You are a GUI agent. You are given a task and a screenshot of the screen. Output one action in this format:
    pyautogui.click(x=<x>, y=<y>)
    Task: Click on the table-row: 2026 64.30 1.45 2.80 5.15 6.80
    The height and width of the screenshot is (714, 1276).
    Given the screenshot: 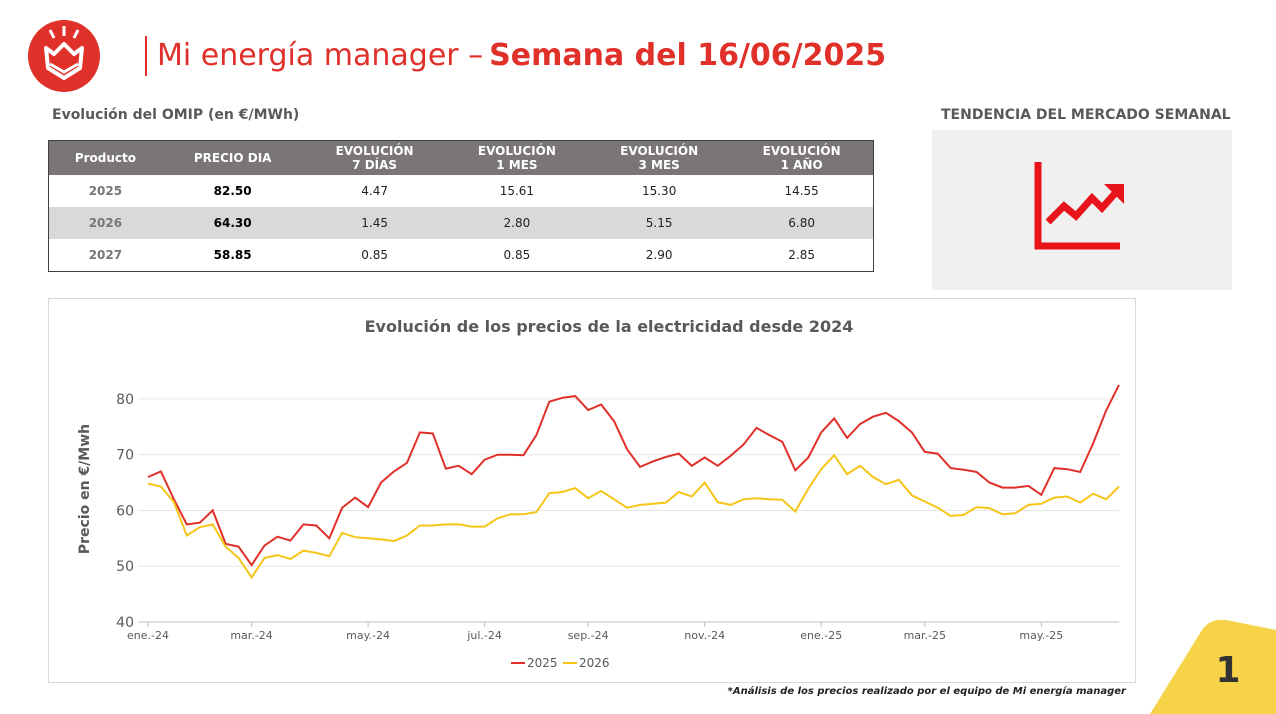 What is the action you would take?
    pyautogui.click(x=461, y=223)
    